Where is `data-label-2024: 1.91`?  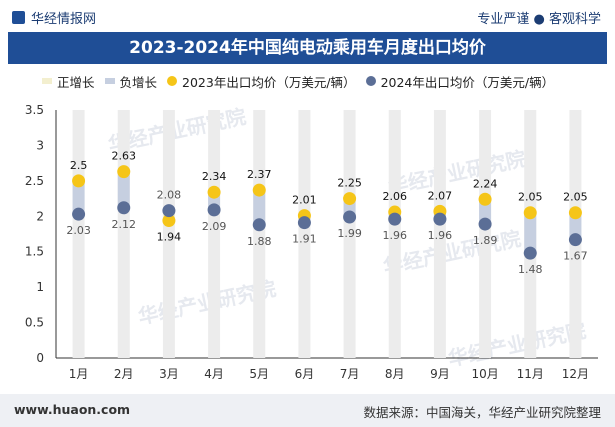 data-label-2024: 1.91 is located at coordinates (304, 239).